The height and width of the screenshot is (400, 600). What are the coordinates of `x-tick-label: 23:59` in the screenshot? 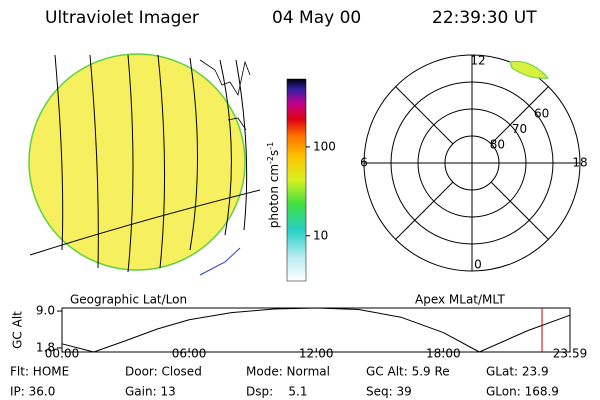 It's located at (570, 354).